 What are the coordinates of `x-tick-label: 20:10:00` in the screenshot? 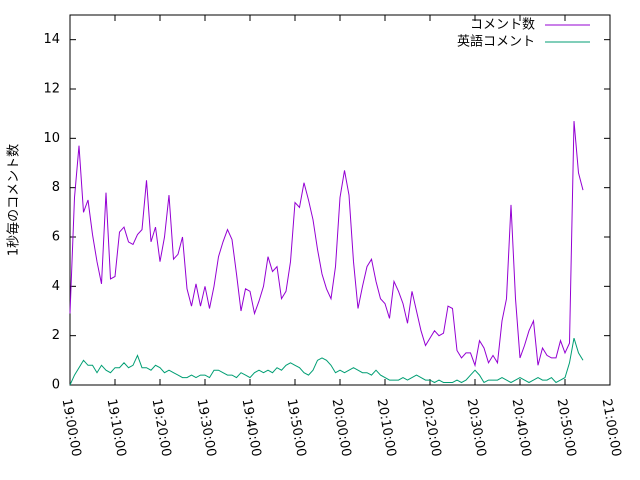 It's located at (386, 428).